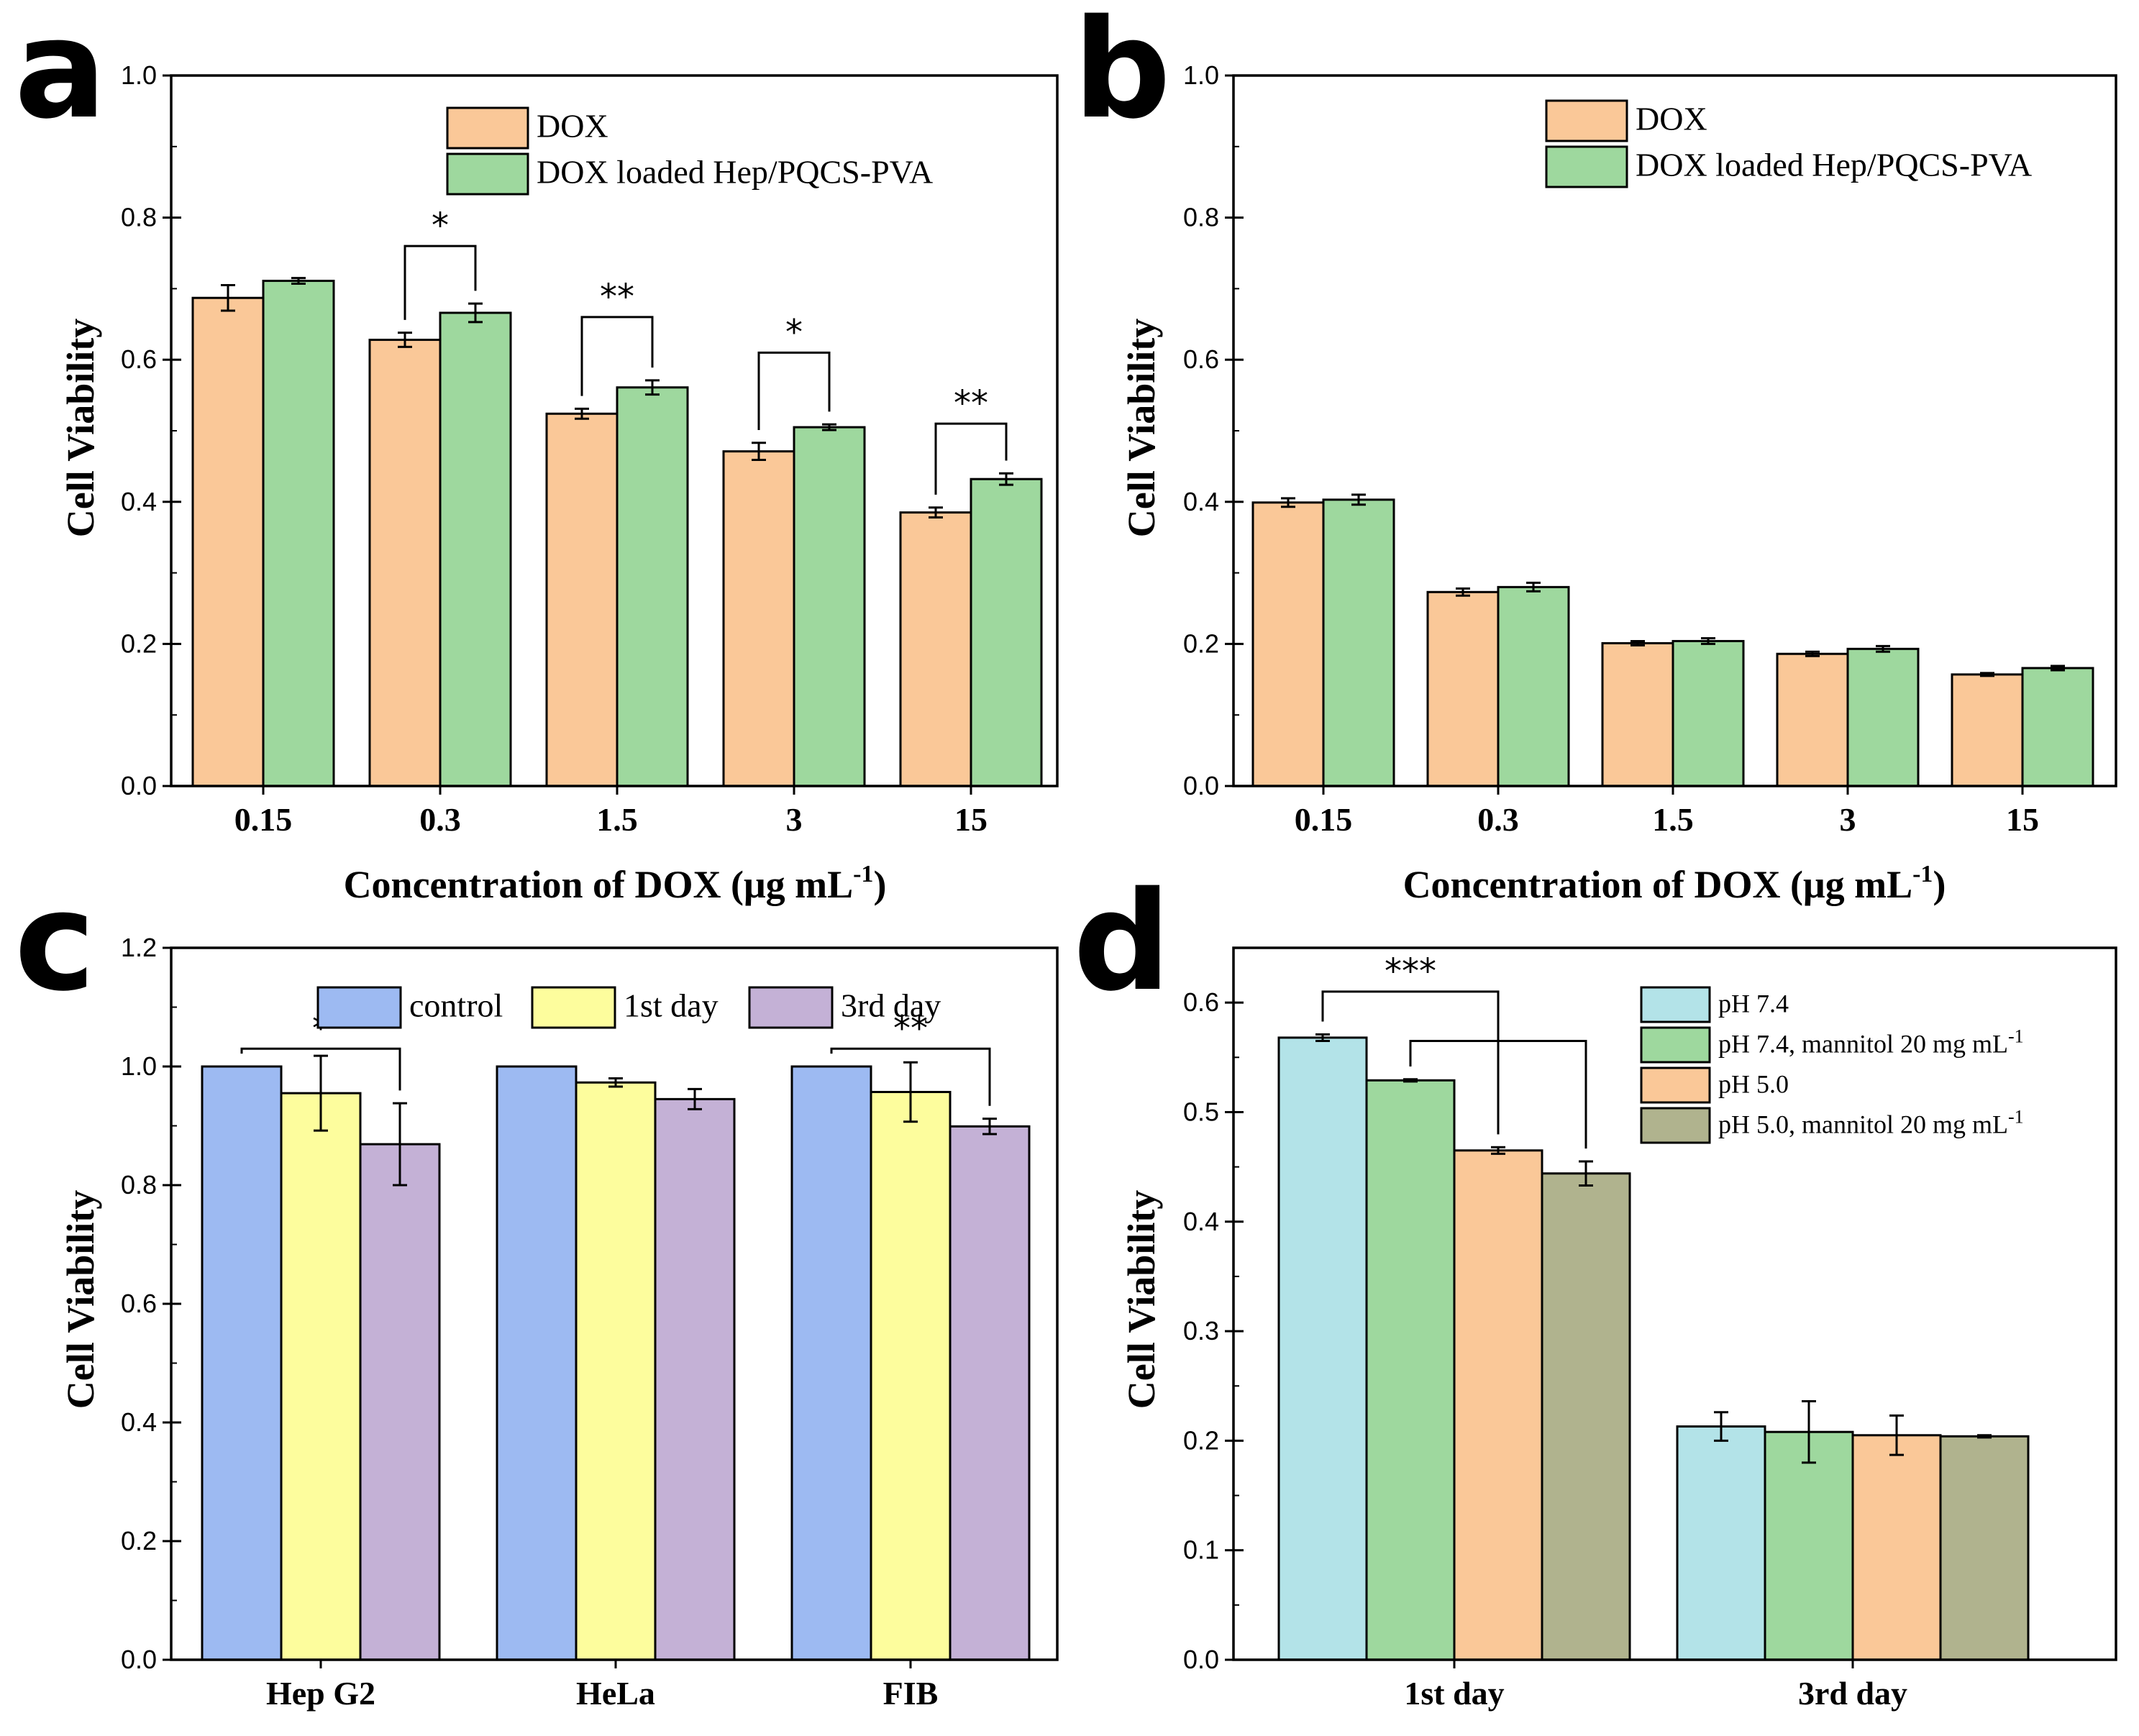  I want to click on y-tick-label-d-5: 0.5, so click(1201, 1111).